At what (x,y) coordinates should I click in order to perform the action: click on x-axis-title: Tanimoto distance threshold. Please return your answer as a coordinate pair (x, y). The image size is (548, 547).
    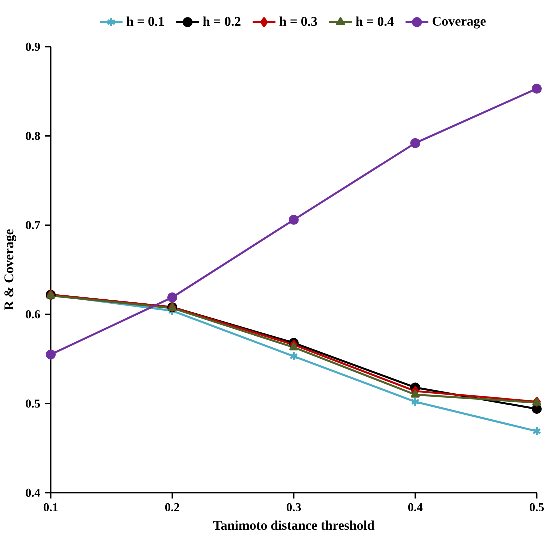
    Looking at the image, I should click on (294, 525).